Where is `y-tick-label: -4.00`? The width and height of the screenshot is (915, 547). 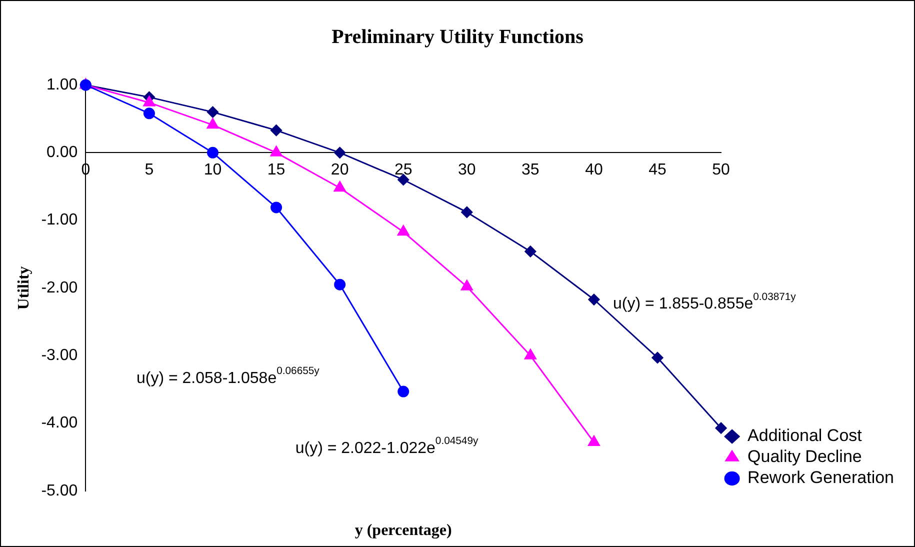 y-tick-label: -4.00 is located at coordinates (59, 423).